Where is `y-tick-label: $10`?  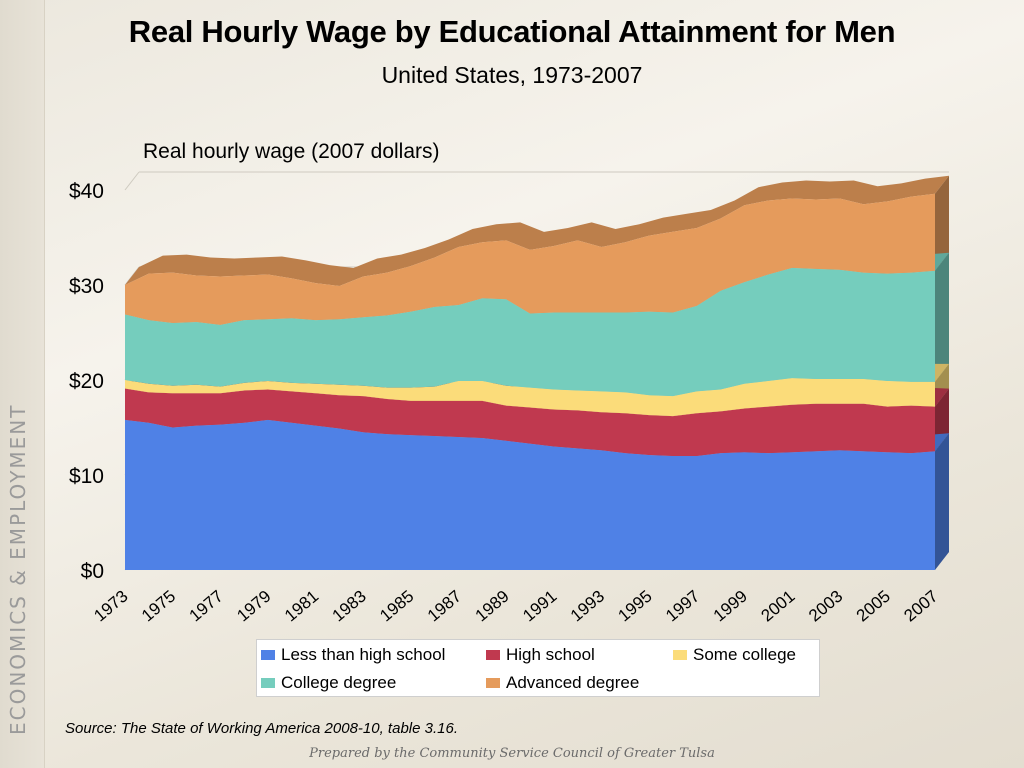
y-tick-label: $10 is located at coordinates (86, 476).